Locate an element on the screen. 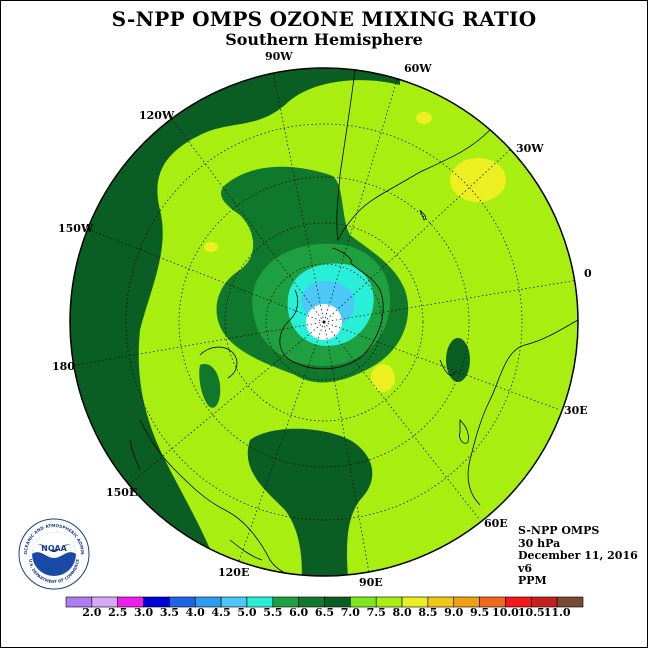 The image size is (648, 648). colorbar-tick-label: 5.5 is located at coordinates (273, 612).